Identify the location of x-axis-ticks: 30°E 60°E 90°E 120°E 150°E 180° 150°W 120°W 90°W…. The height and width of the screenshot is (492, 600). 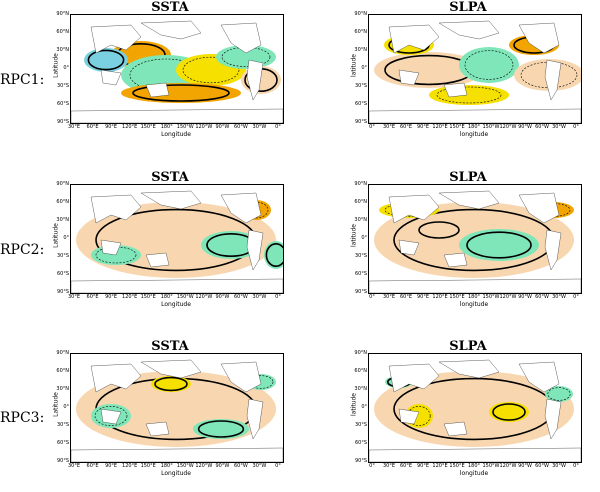
(175, 467).